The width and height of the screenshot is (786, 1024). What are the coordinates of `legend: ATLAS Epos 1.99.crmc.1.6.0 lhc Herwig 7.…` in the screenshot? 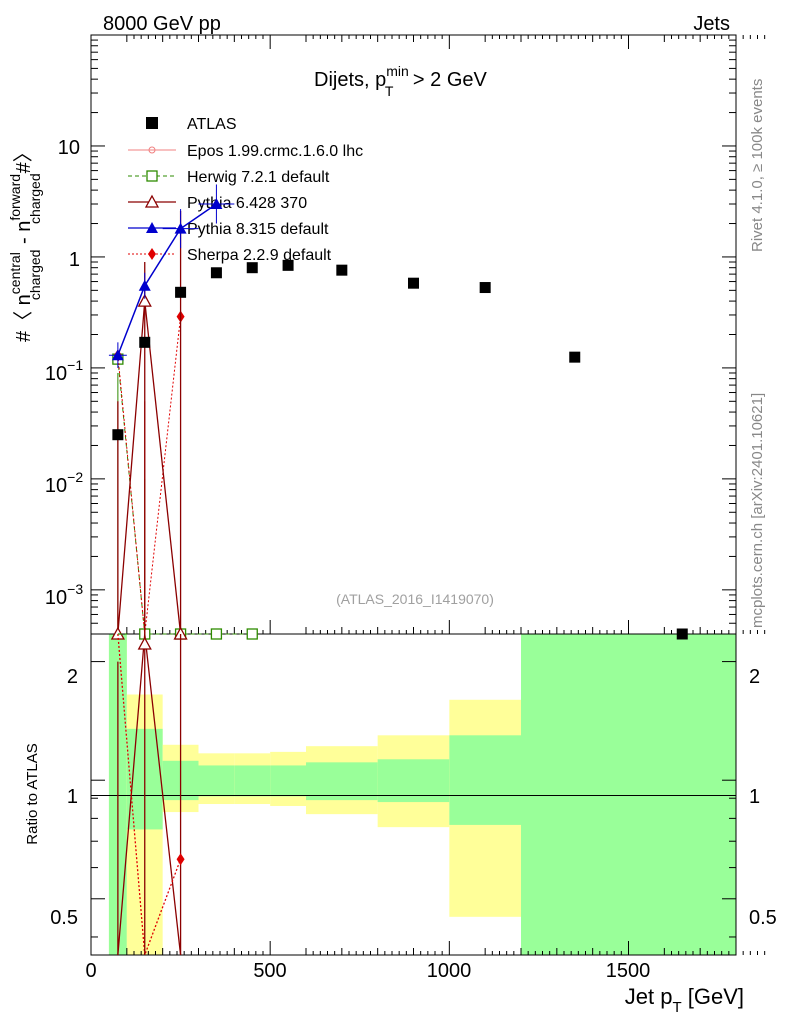 It's located at (245, 190).